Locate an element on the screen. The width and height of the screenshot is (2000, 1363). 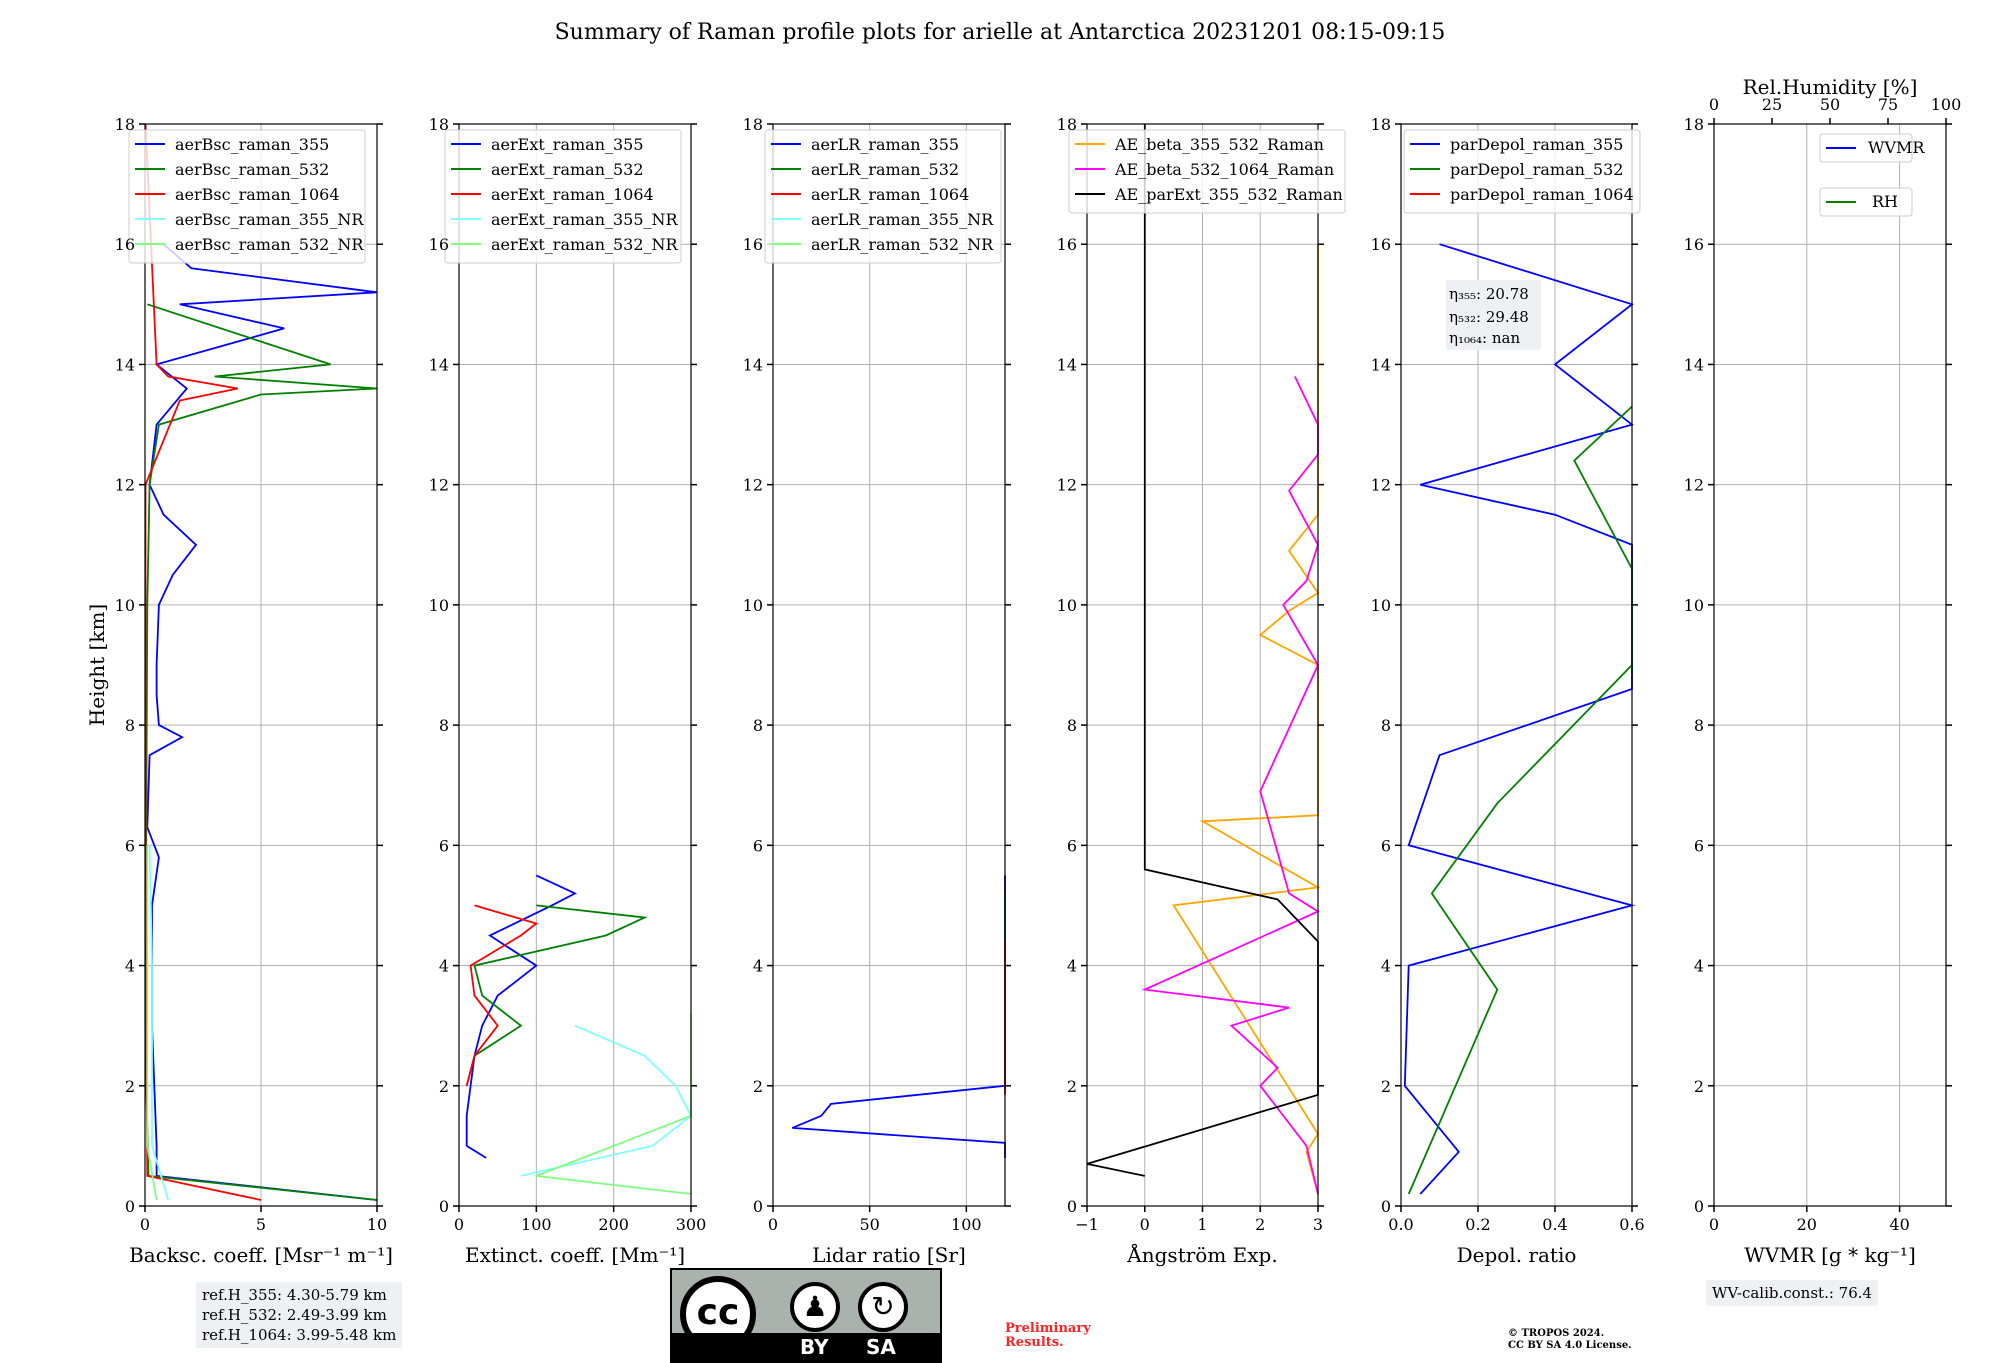
legend-label-parDepol_raman_532: parDepol_raman_532 is located at coordinates (1536, 169).